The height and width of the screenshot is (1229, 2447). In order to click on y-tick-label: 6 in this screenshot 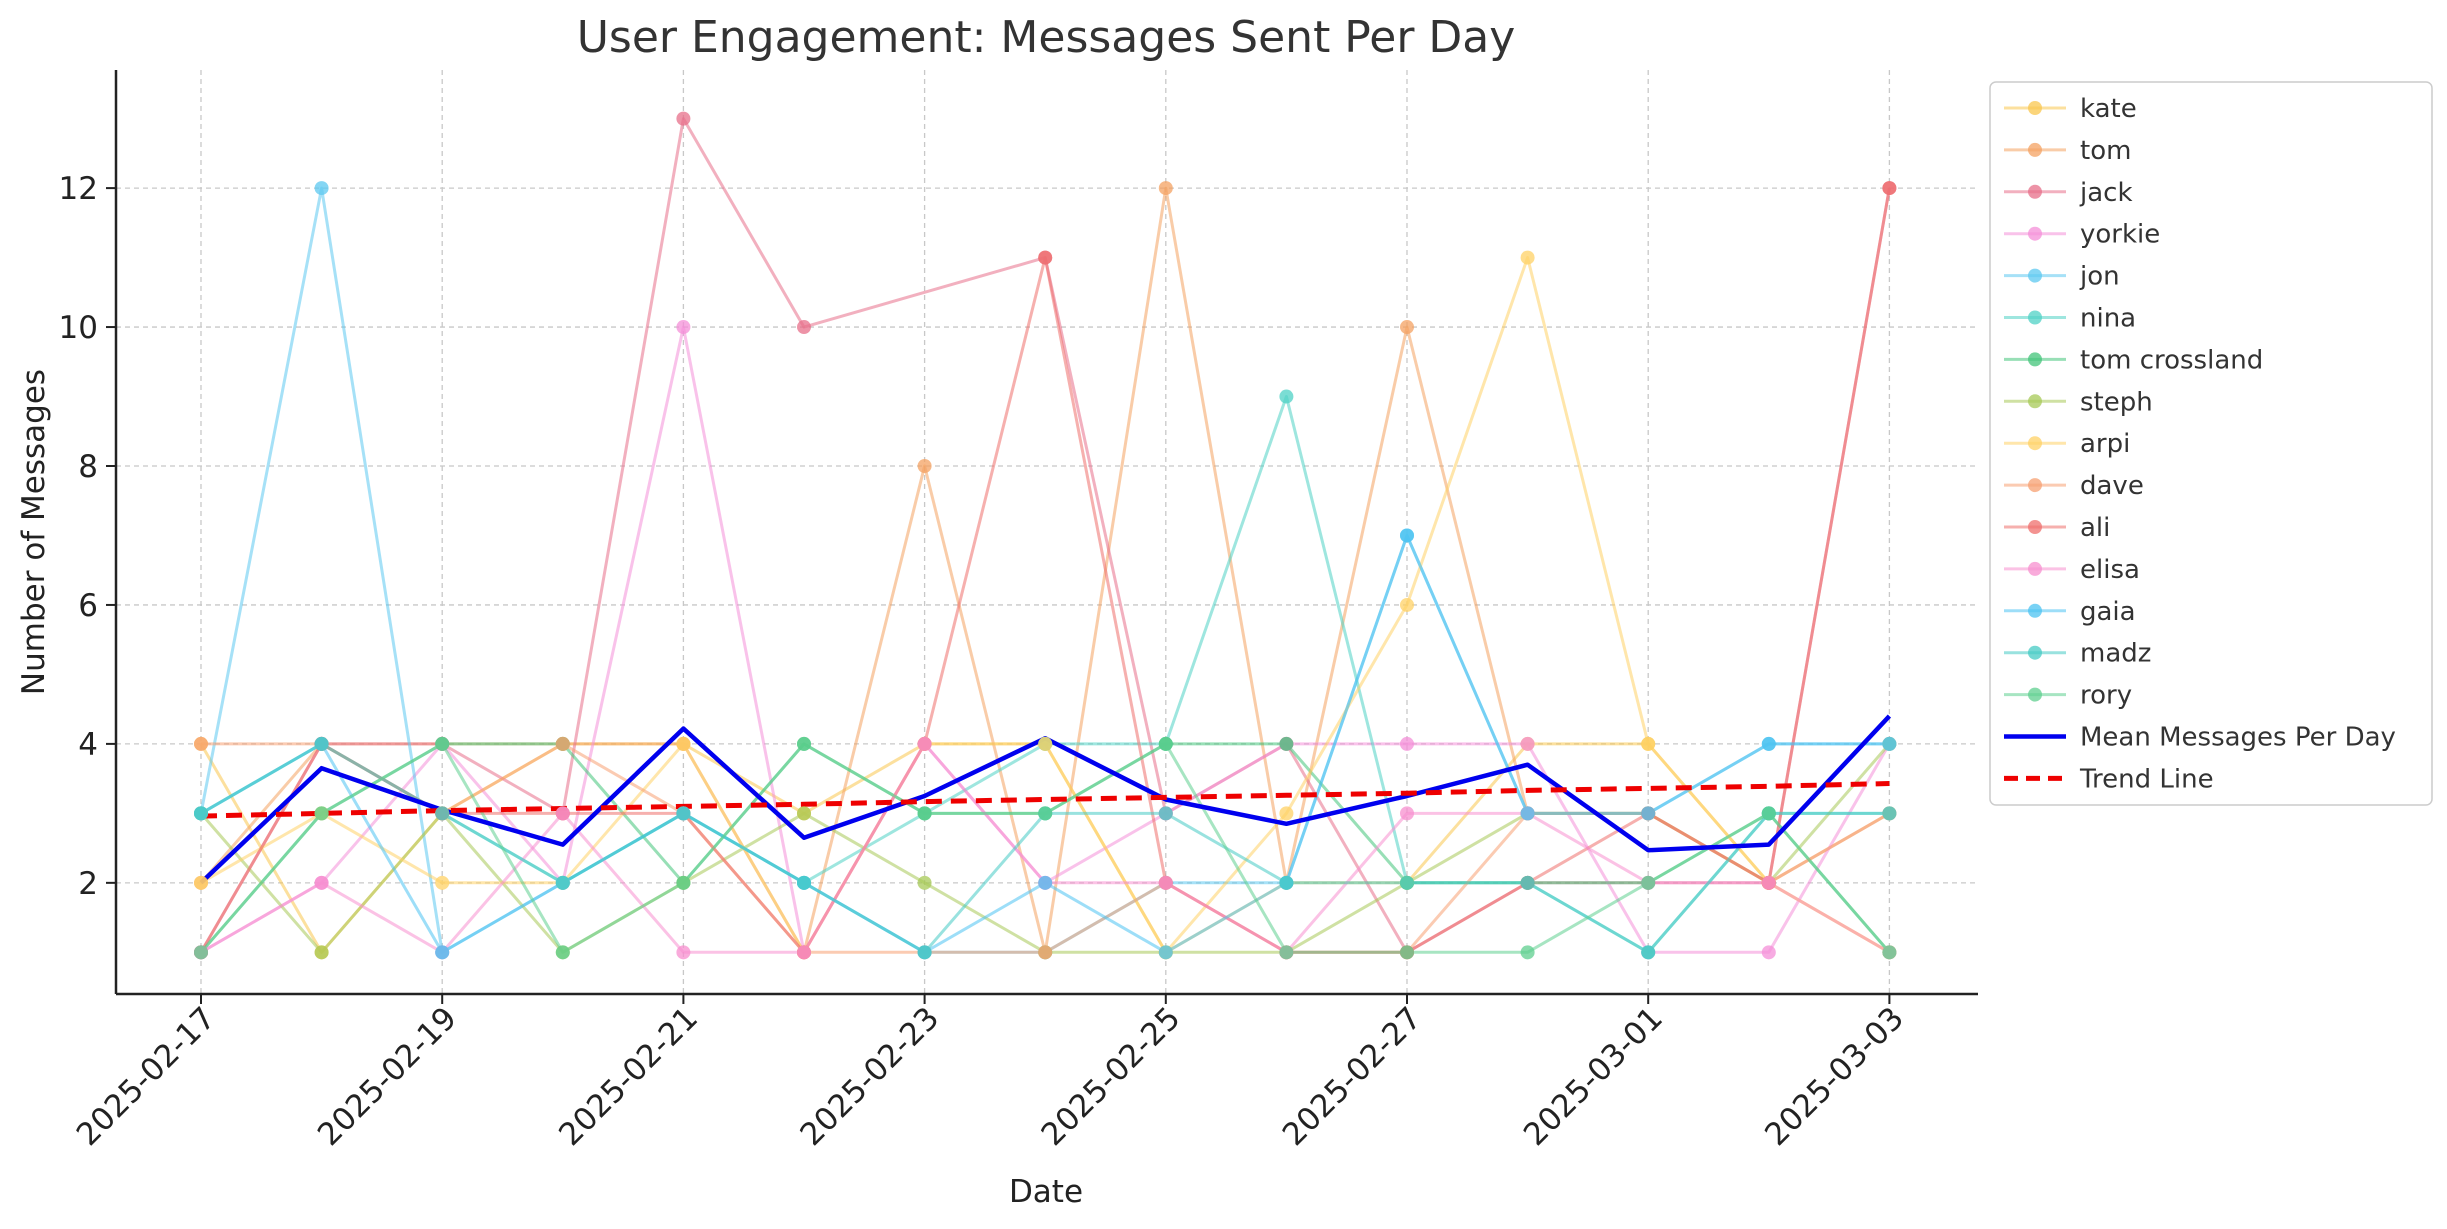, I will do `click(88, 606)`.